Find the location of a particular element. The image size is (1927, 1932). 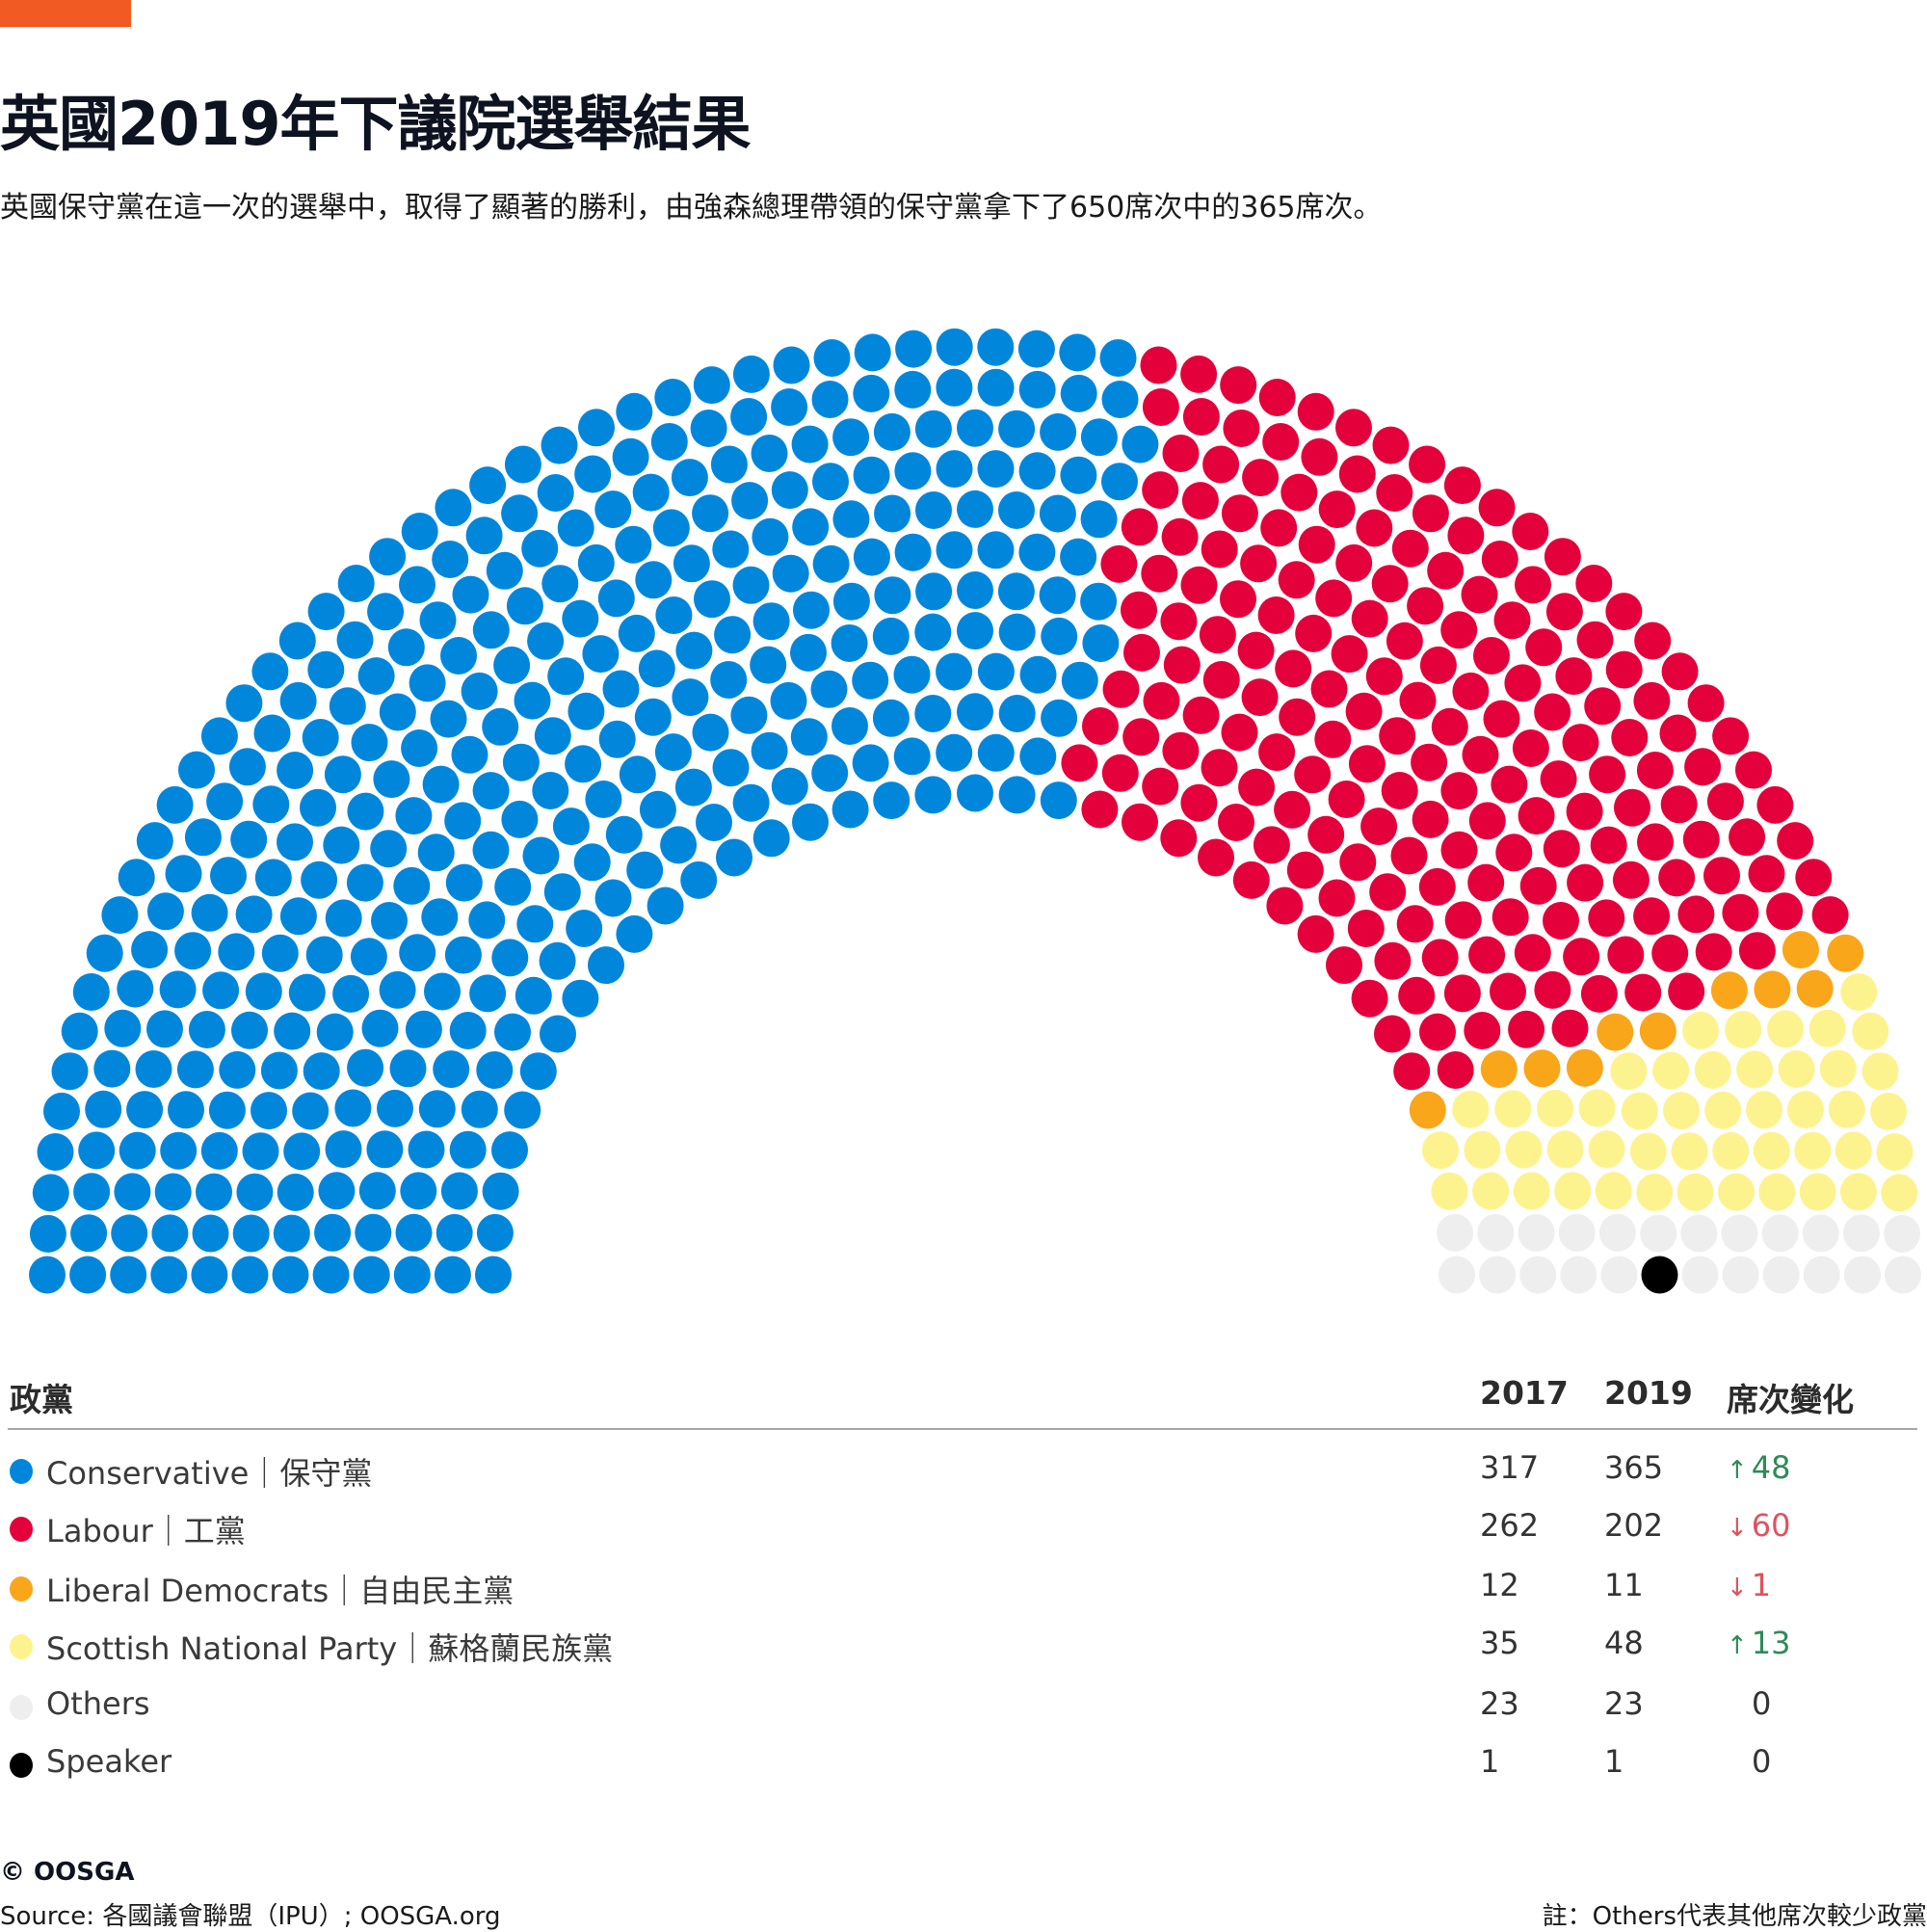

header-2019: 2019 is located at coordinates (1648, 1393).